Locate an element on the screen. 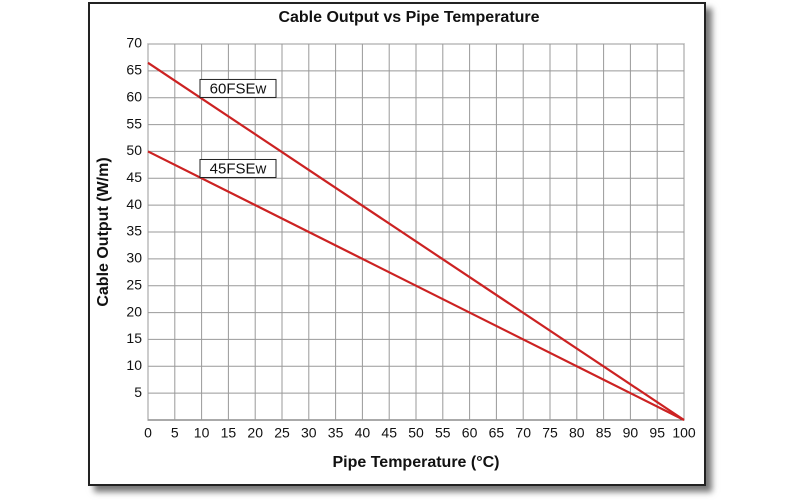  y-tick-label: 65 is located at coordinates (134, 70).